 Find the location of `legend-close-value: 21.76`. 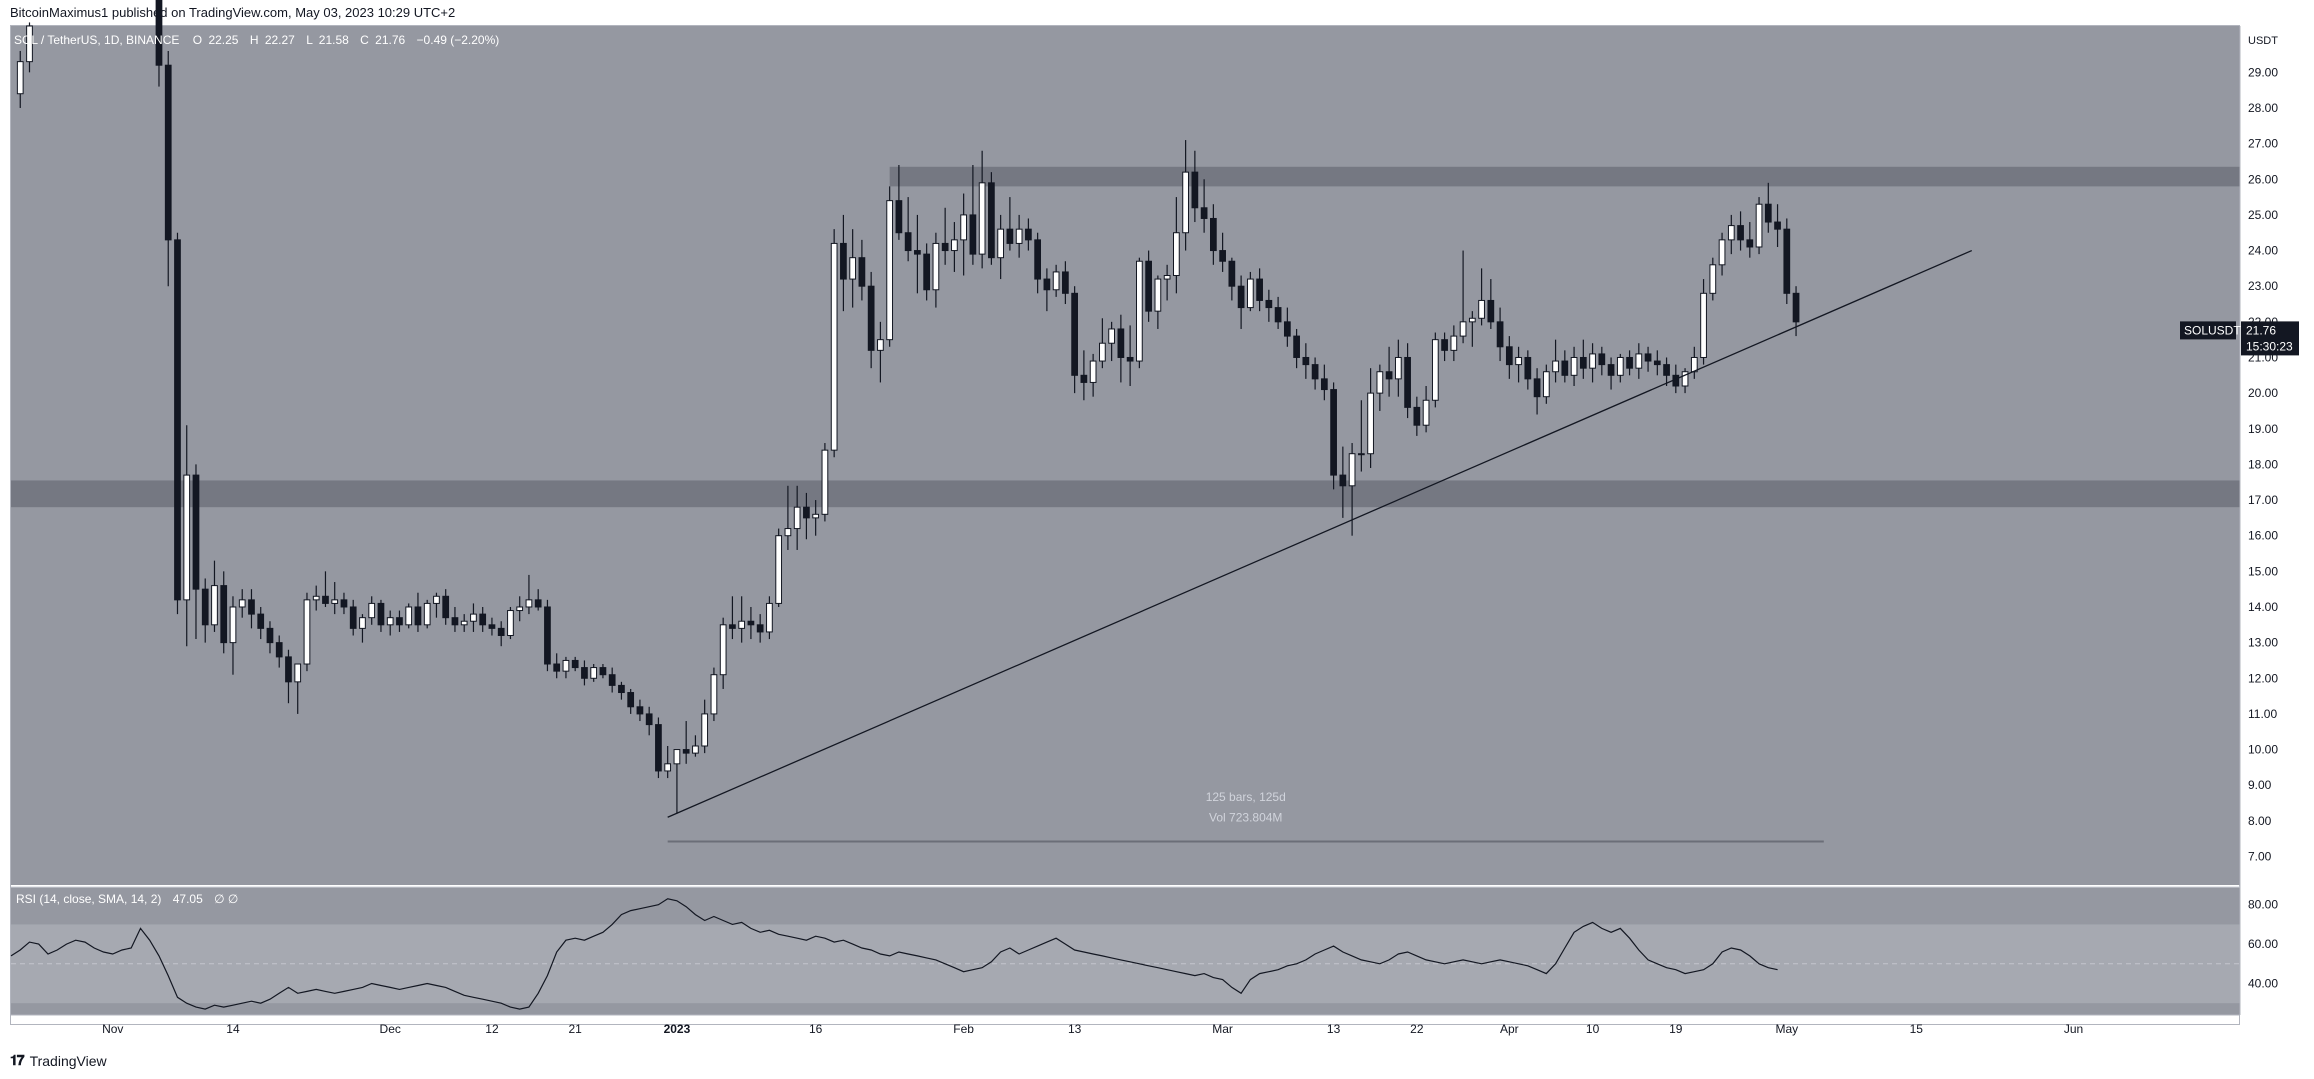

legend-close-value: 21.76 is located at coordinates (390, 40).